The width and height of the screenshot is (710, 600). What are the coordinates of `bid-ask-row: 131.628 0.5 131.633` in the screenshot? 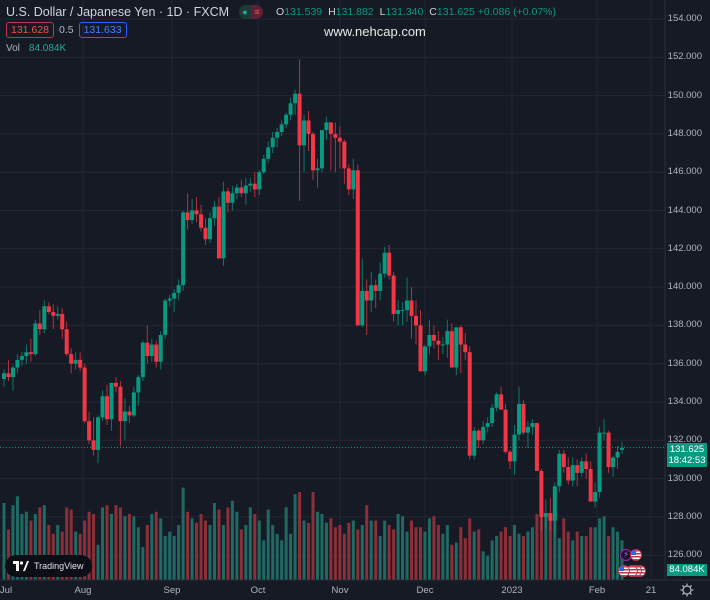 It's located at (66, 30).